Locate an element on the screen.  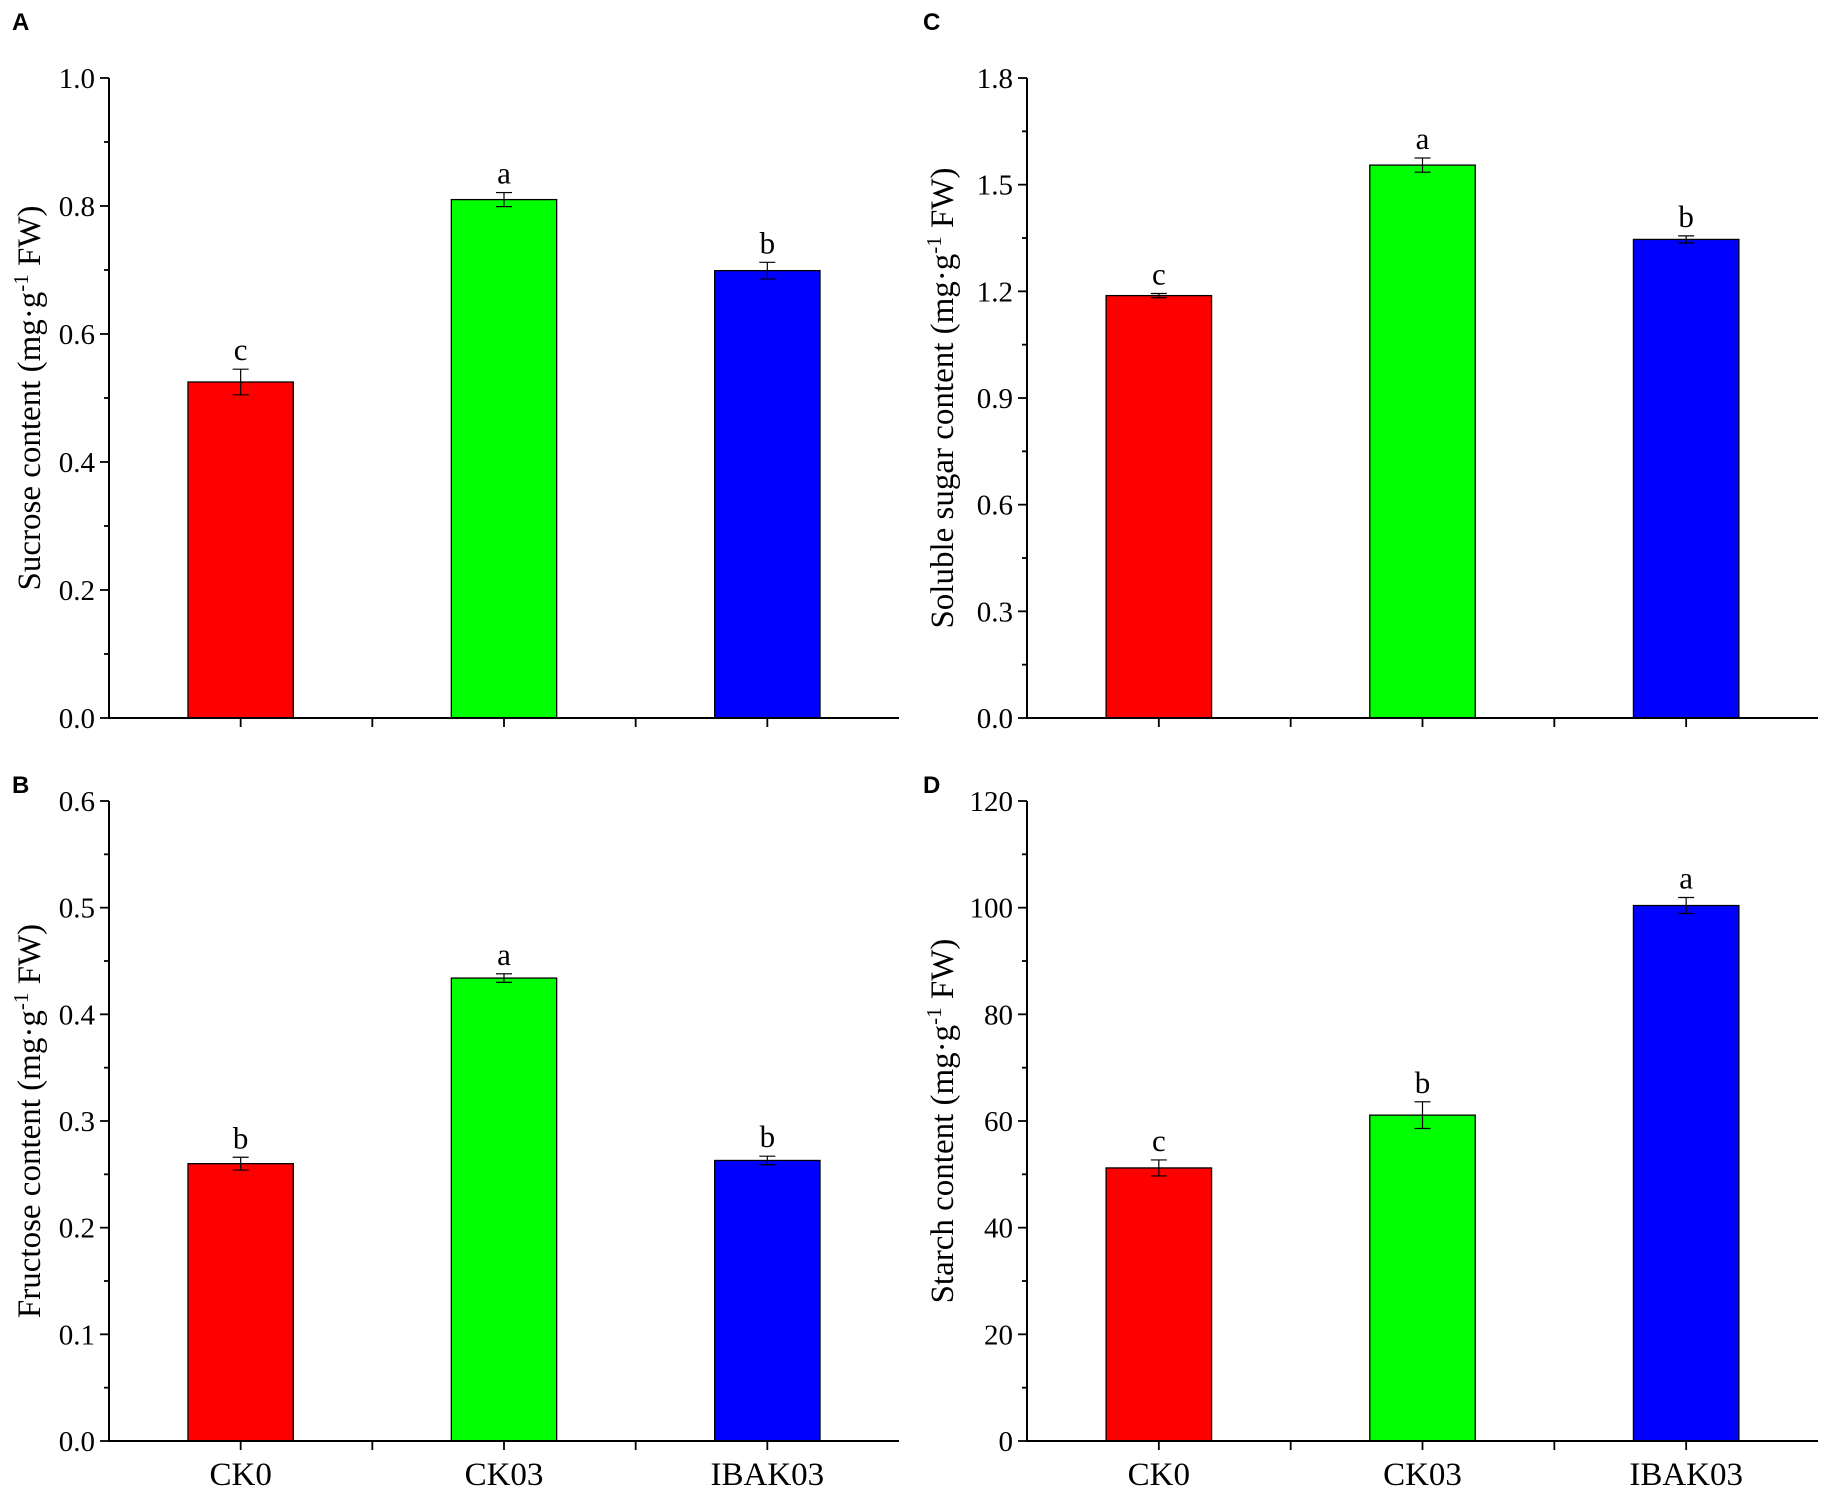
y-axis-label: Fructose content (mg·g-1 FW) is located at coordinates (28, 1121).